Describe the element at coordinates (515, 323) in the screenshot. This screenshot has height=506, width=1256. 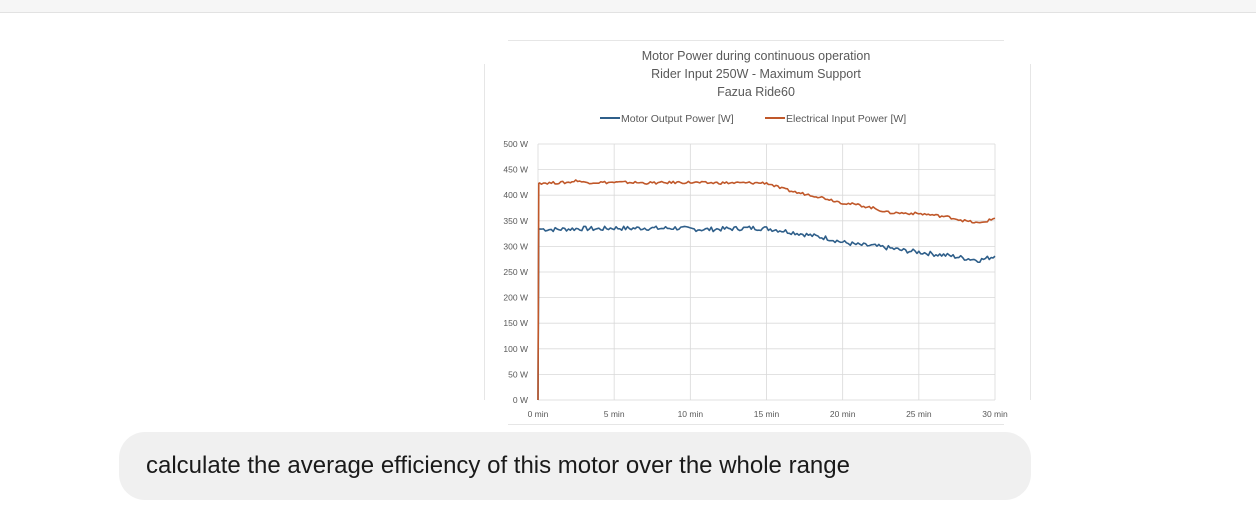
I see `y-tick-label: 150 W` at that location.